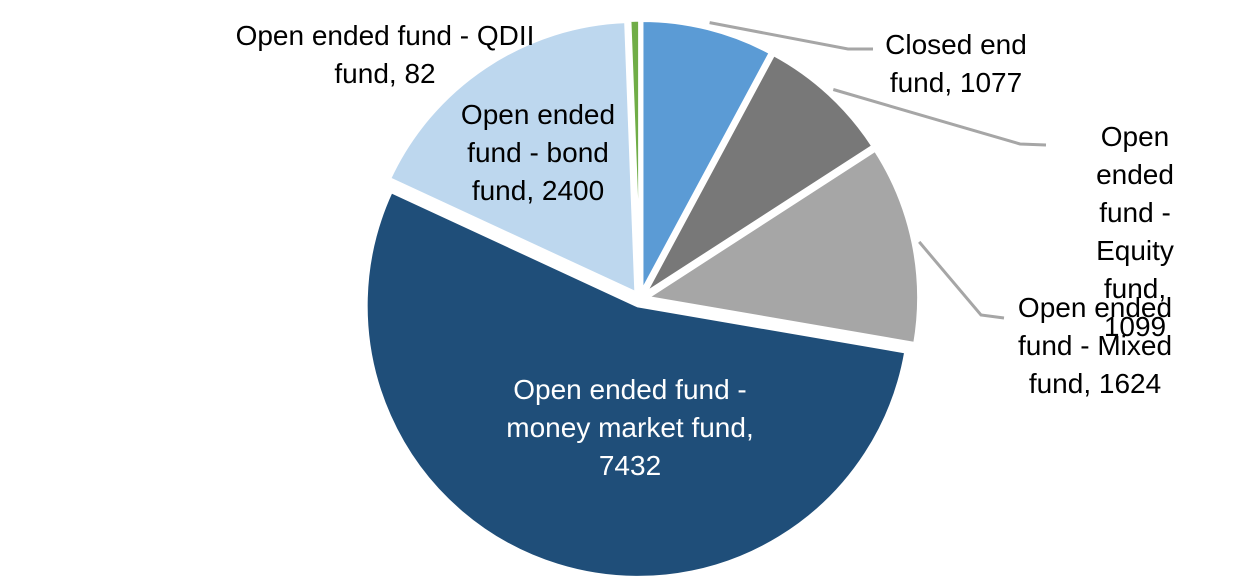 The height and width of the screenshot is (584, 1250). I want to click on pie-slice-mixed-fund, so click(783, 247).